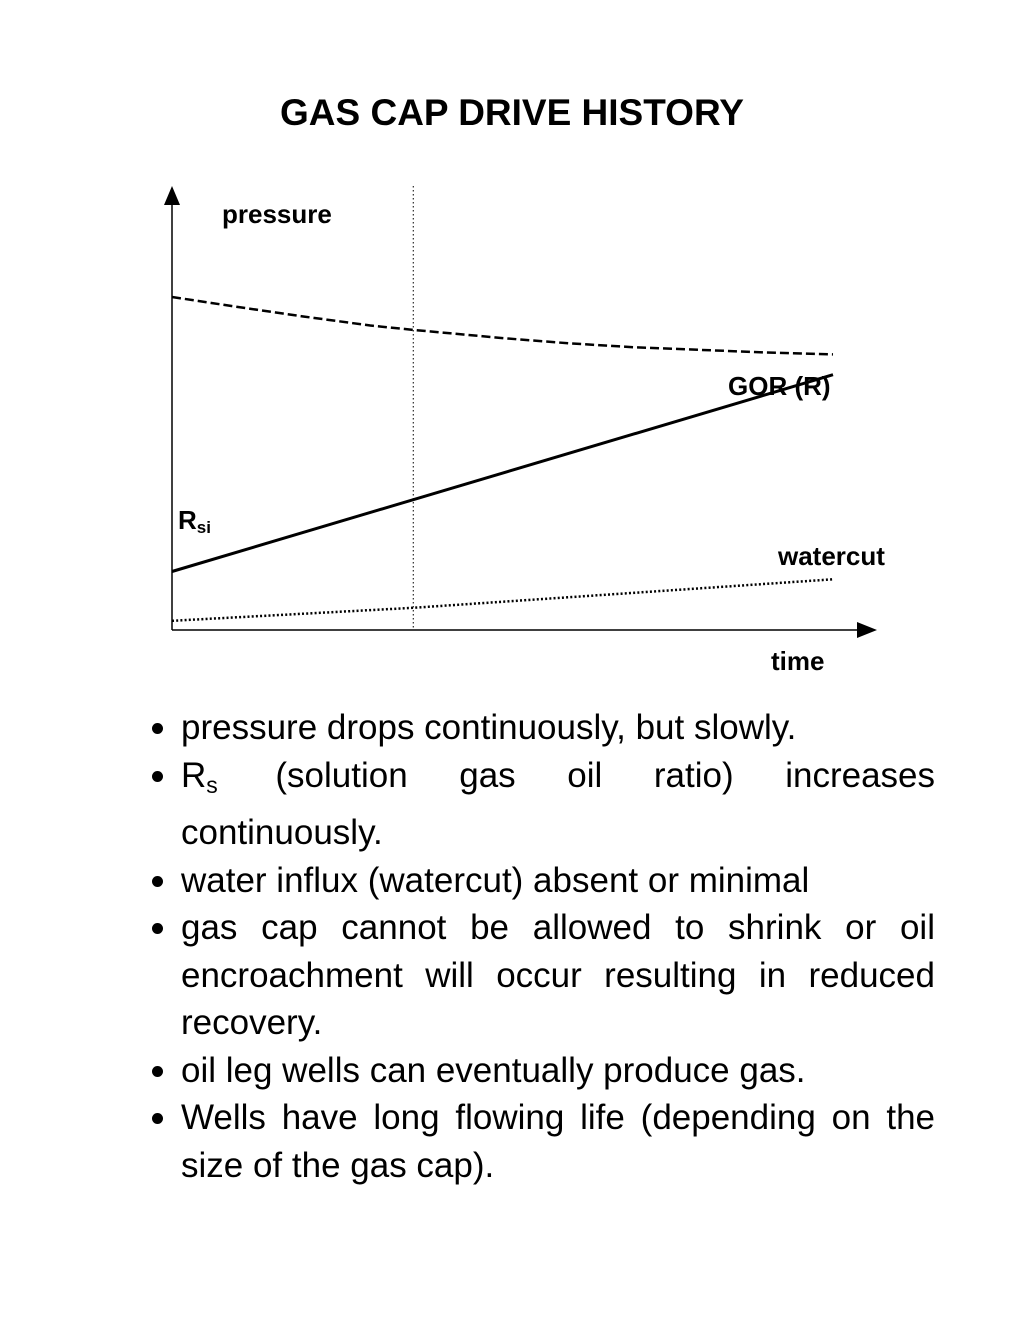 Image resolution: width=1024 pixels, height=1326 pixels. What do you see at coordinates (797, 661) in the screenshot?
I see `x-axis-label: time` at bounding box center [797, 661].